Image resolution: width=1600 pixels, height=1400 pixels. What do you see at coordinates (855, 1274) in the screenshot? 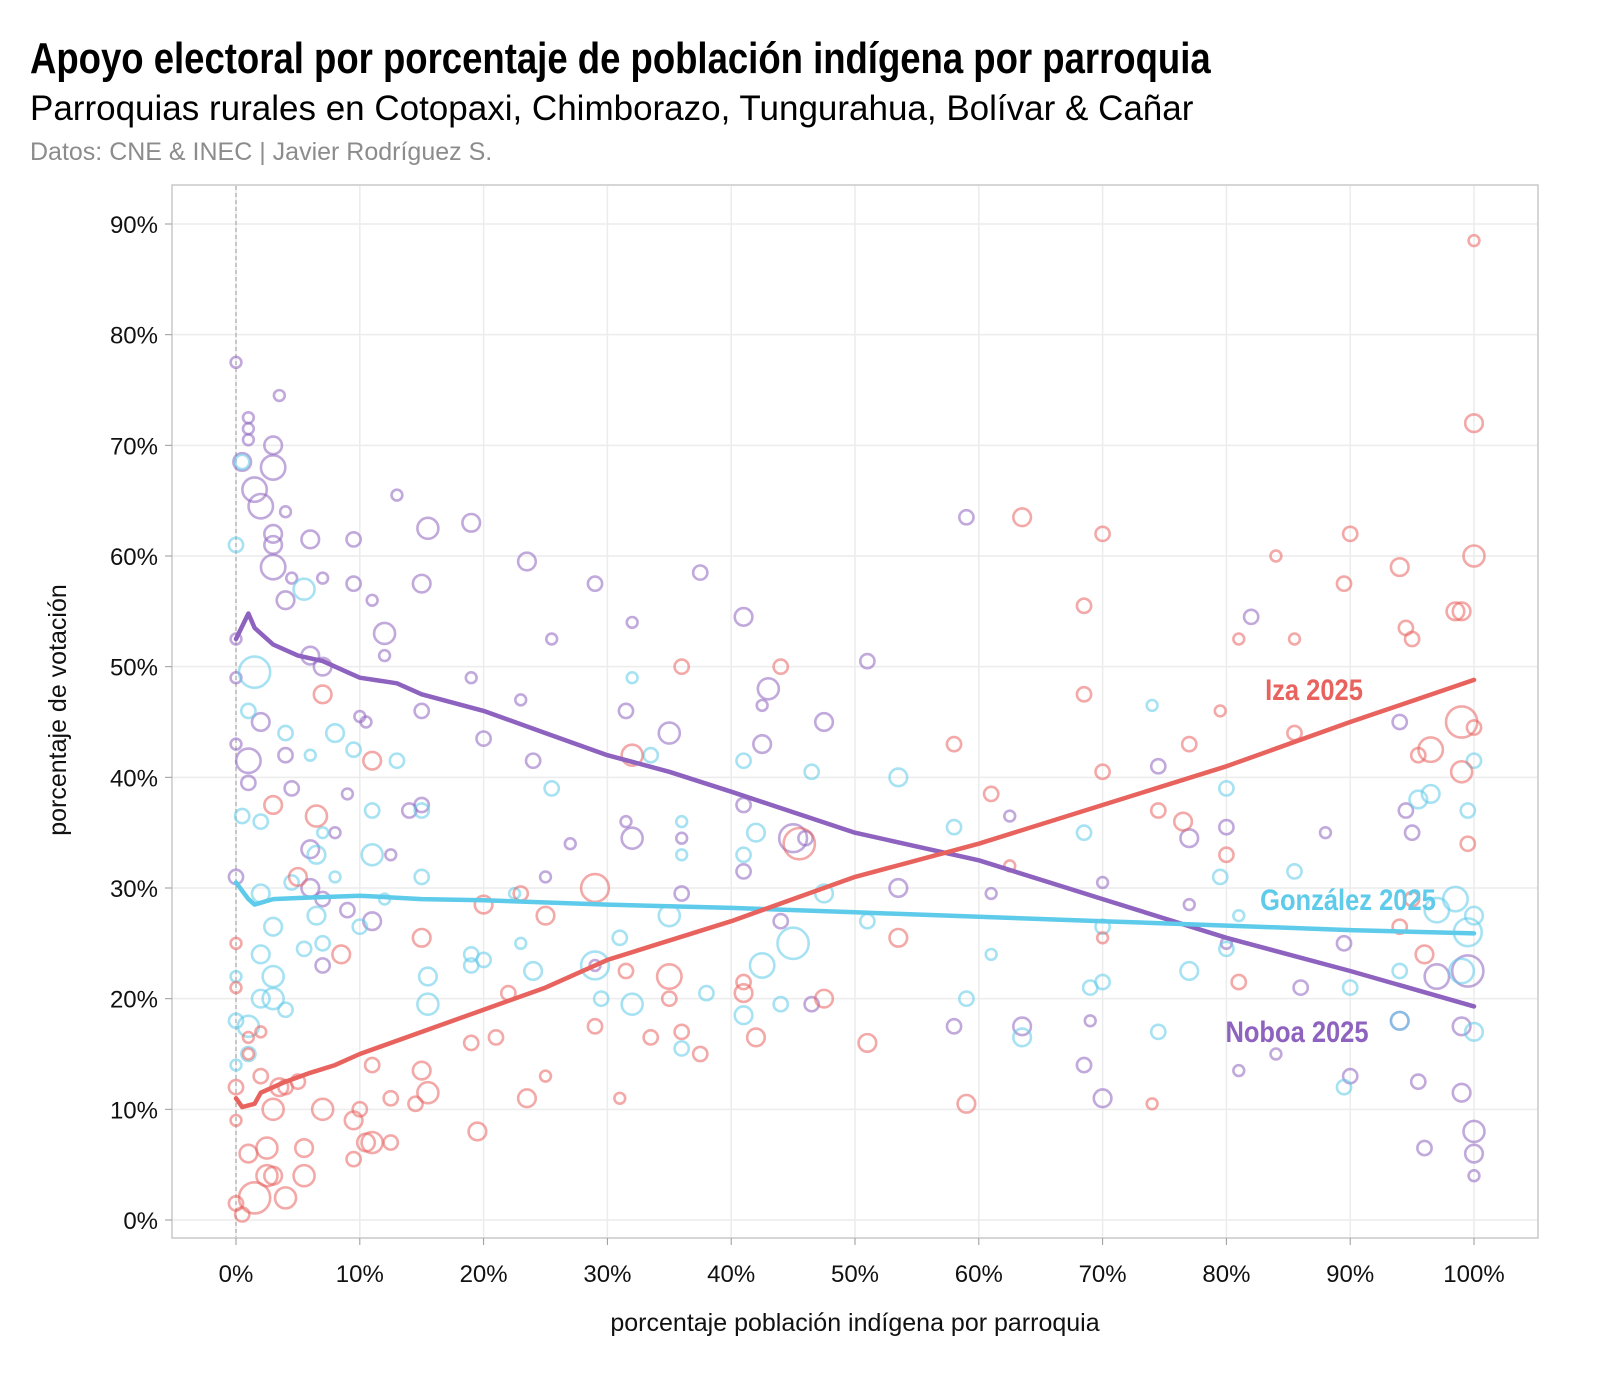
I see `x-tick-label: 50%` at bounding box center [855, 1274].